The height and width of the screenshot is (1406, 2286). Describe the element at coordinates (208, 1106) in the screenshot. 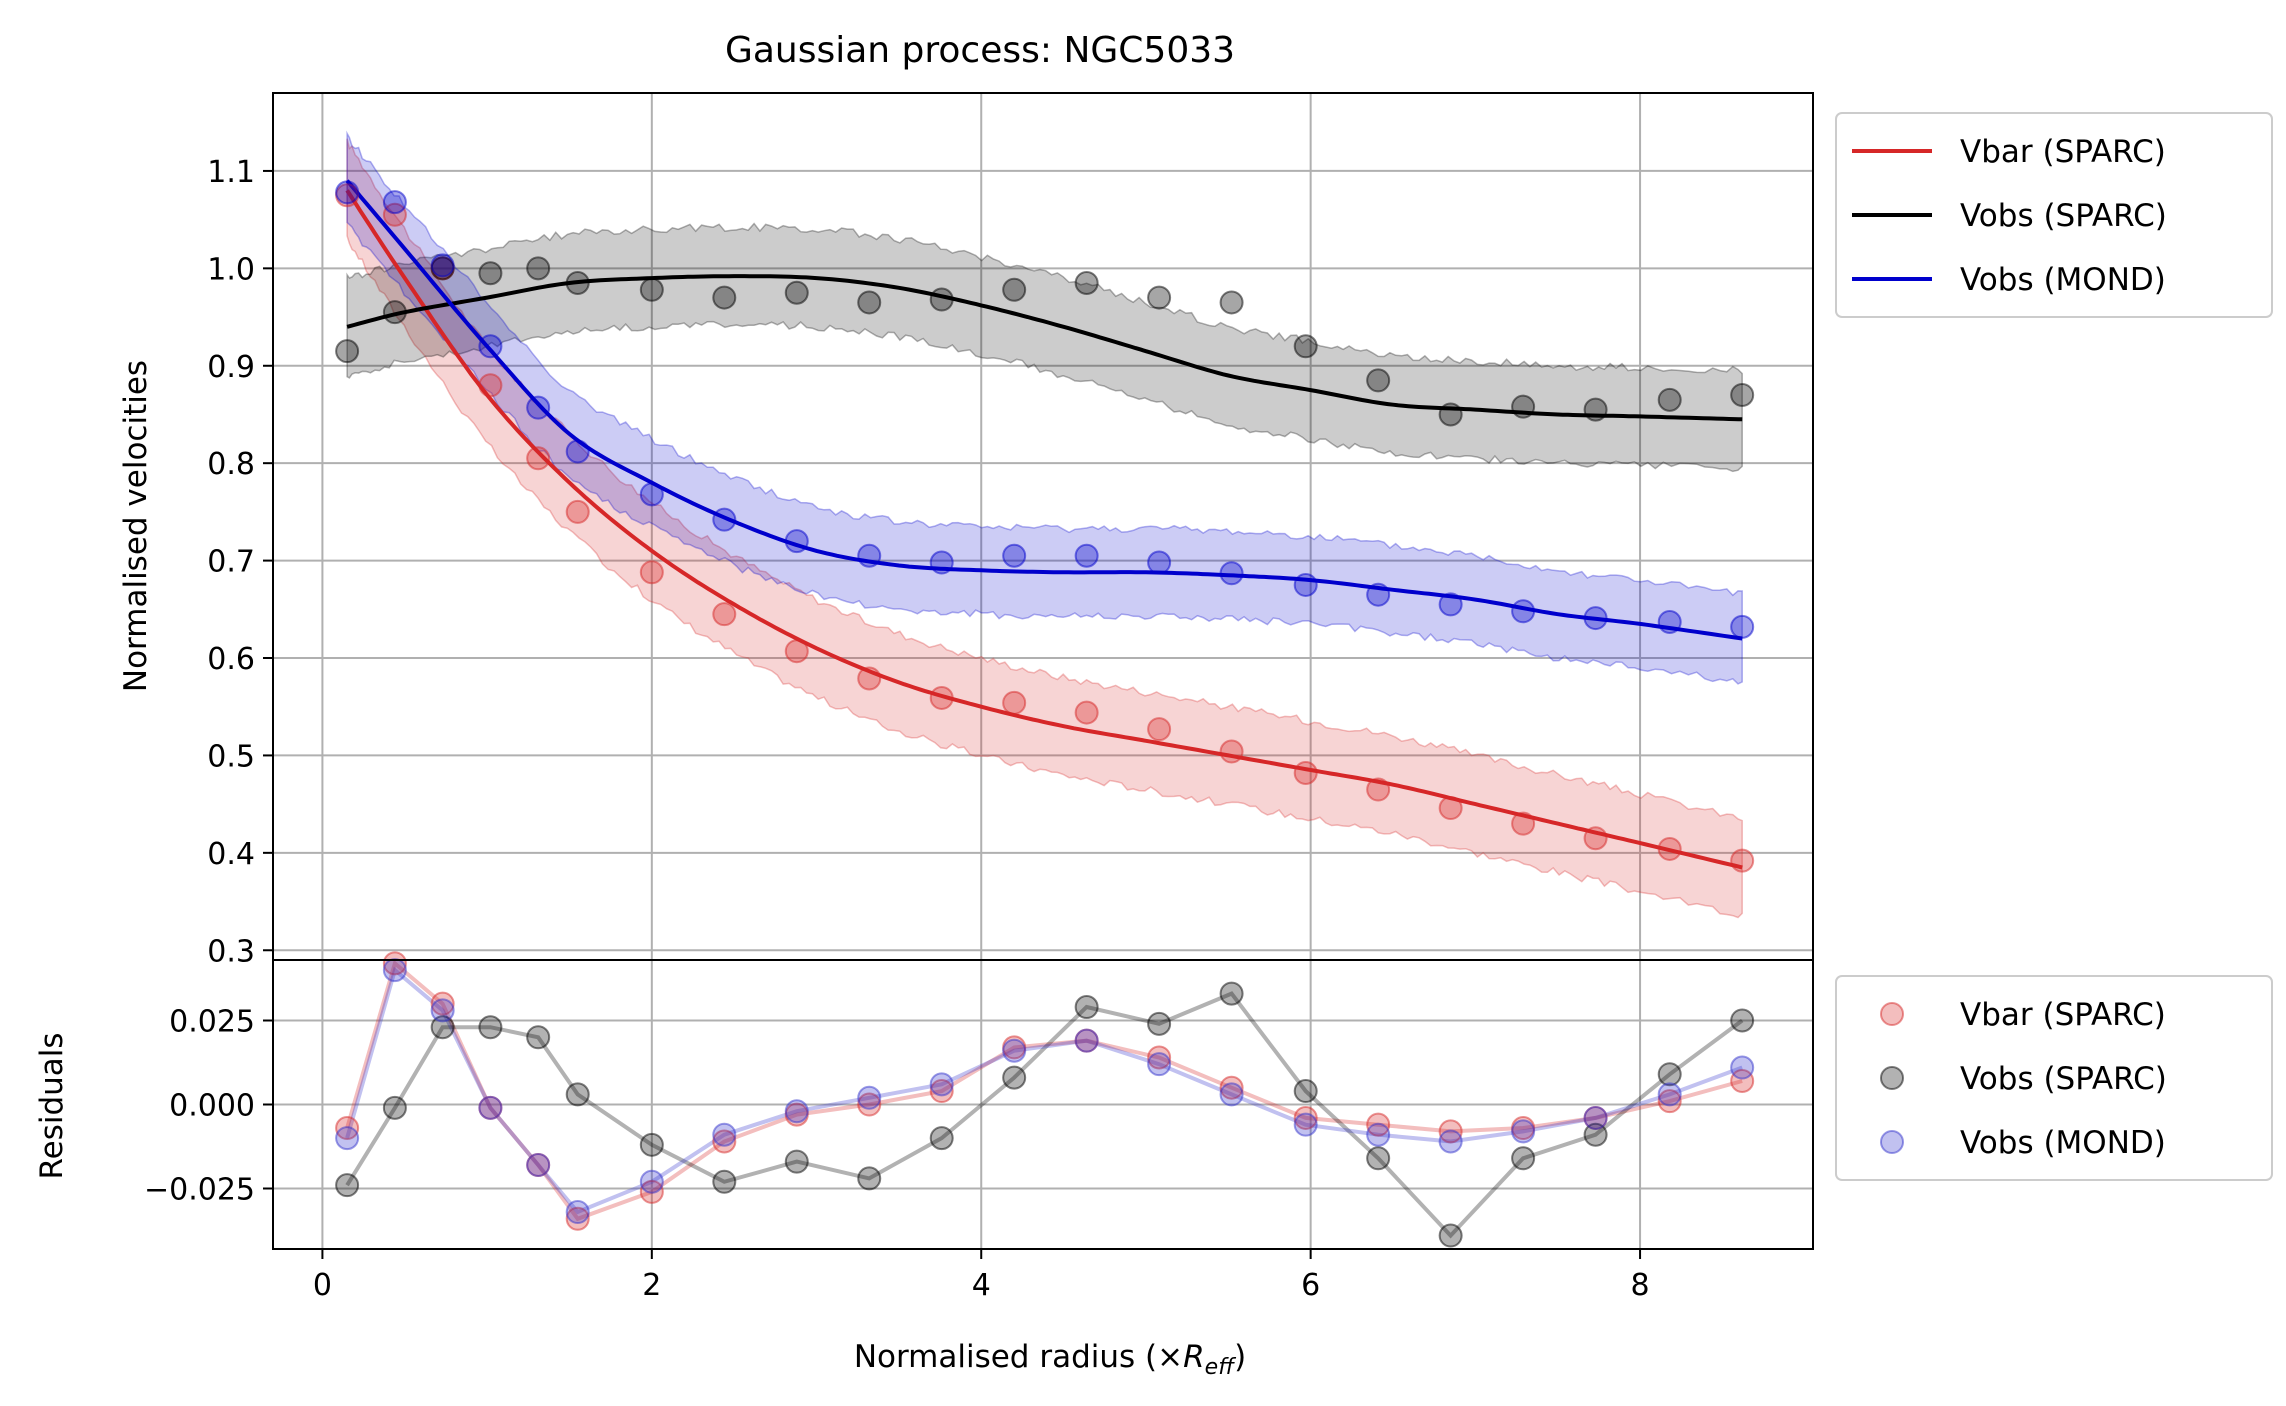

I see `residuals-y-ticks: −0.025 0.000 0.025` at that location.